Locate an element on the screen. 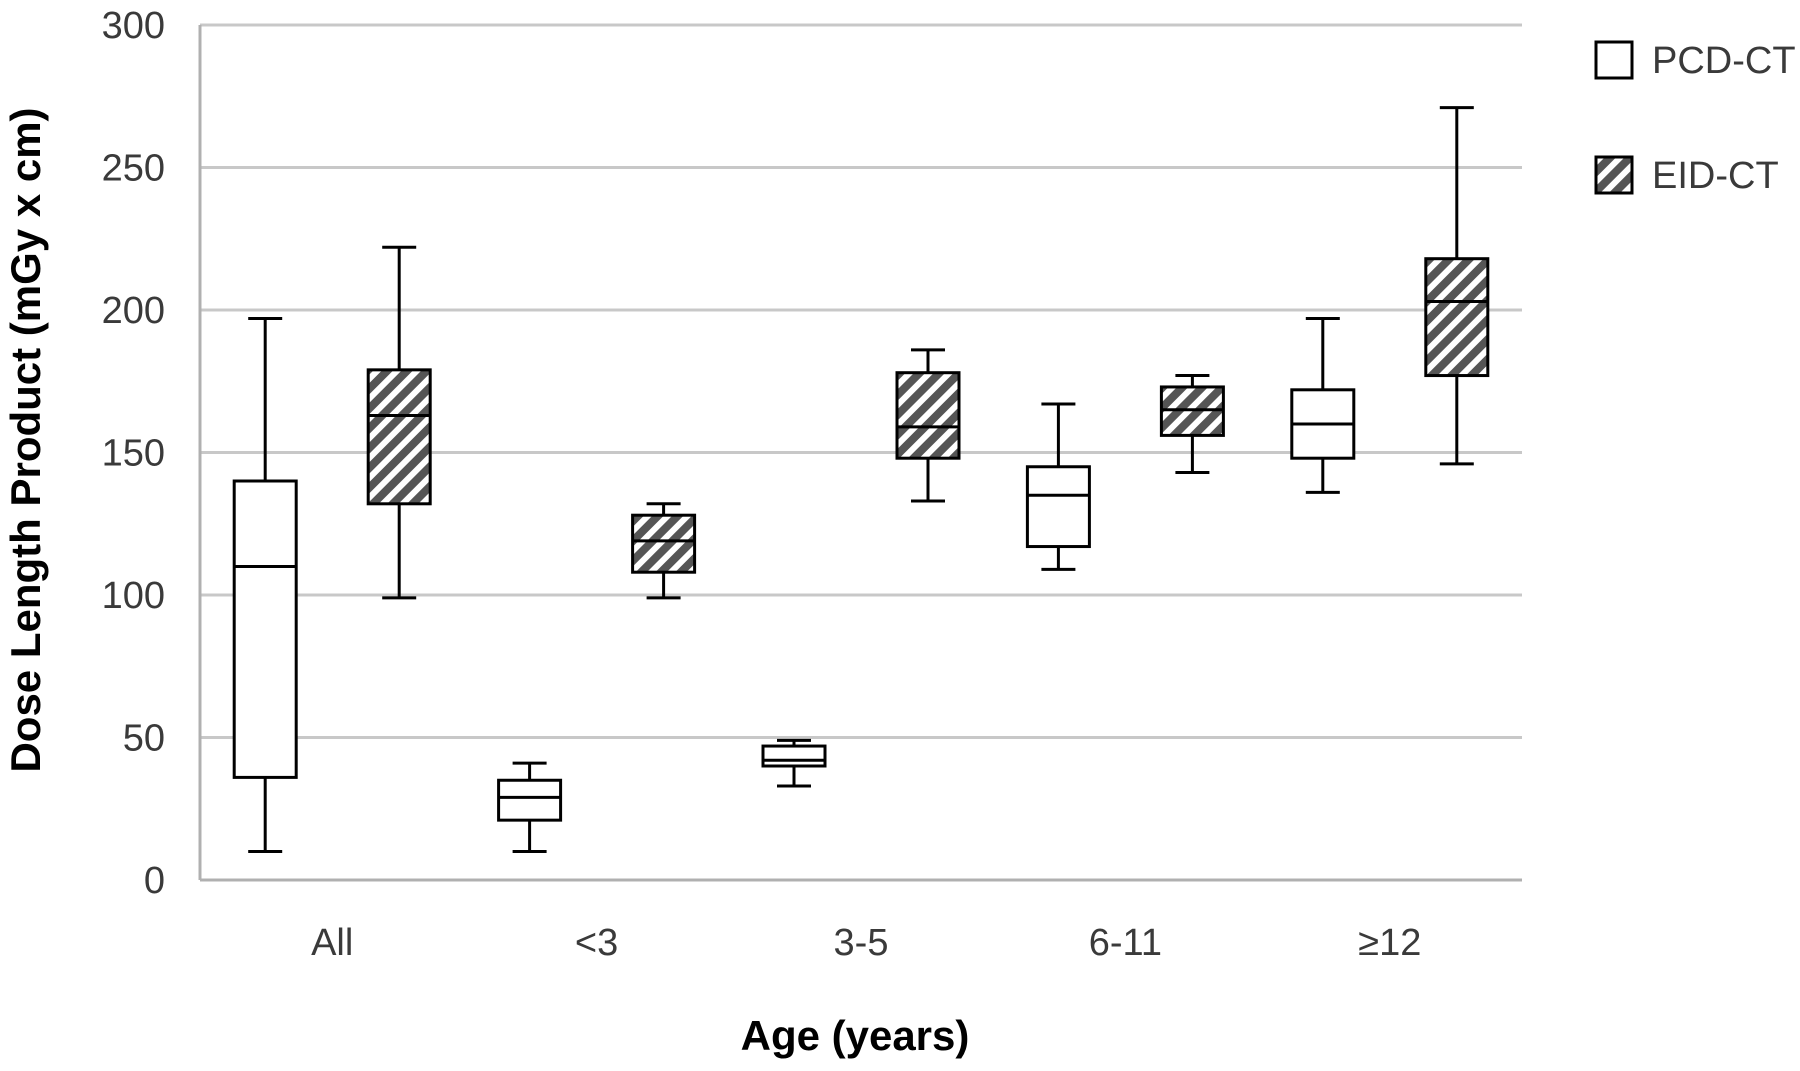  y-axis-title: Dose Length Product (mGy x cm) is located at coordinates (25, 439).